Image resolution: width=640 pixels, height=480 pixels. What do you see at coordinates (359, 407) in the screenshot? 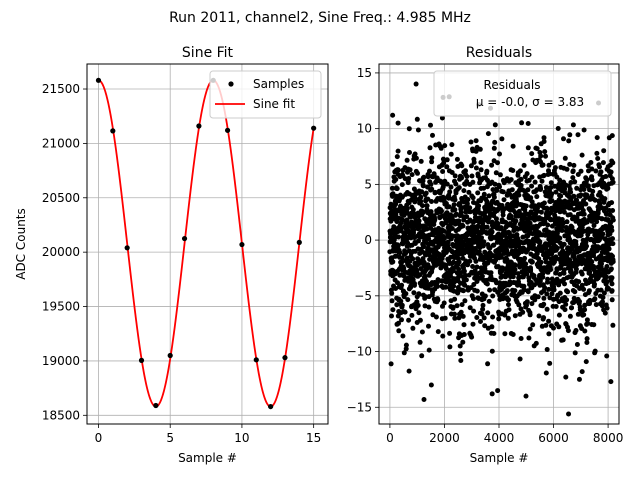
I see `residuals-ytick-label: −15` at bounding box center [359, 407].